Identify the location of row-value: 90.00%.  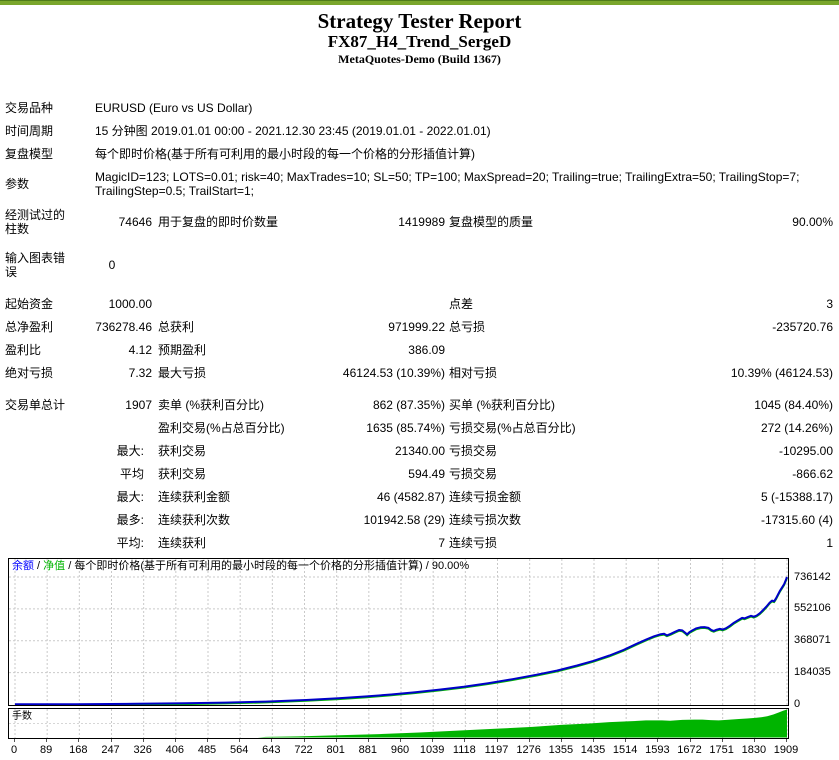
(812, 222).